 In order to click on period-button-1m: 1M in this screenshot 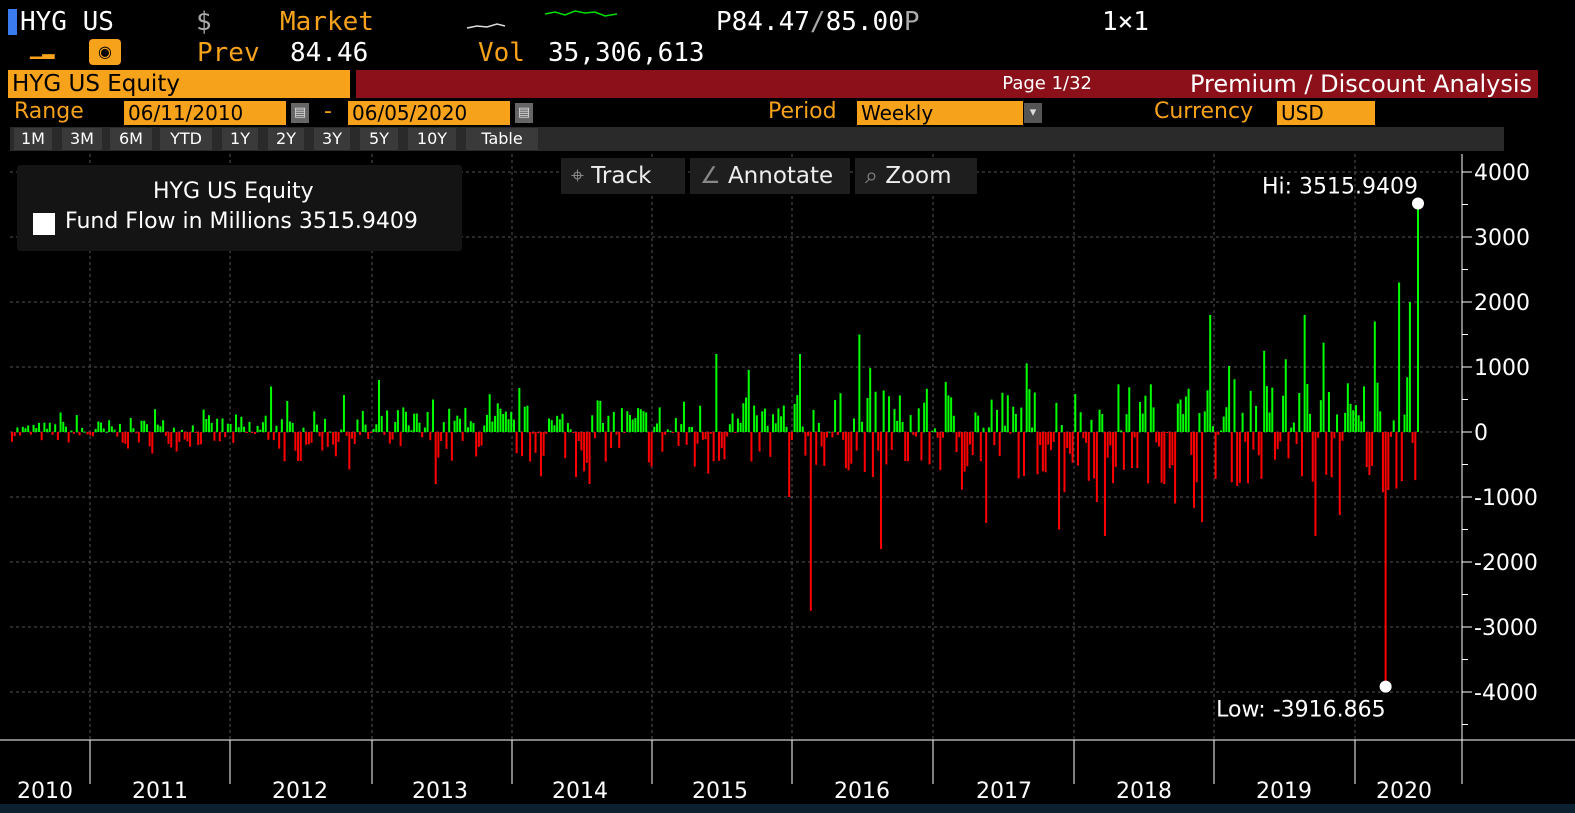, I will do `click(33, 139)`.